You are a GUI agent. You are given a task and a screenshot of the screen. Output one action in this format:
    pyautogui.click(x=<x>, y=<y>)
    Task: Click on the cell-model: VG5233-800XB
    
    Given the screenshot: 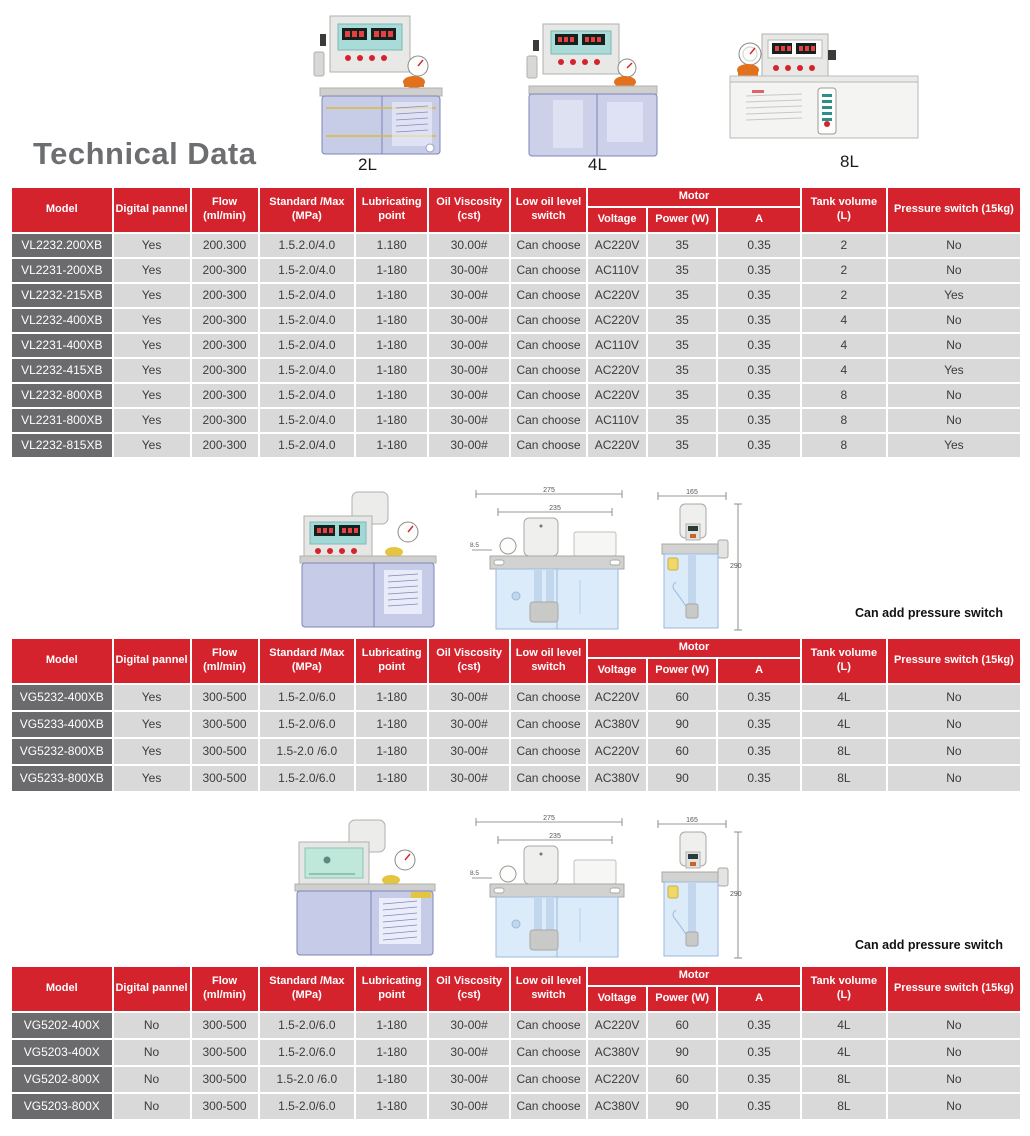 What is the action you would take?
    pyautogui.click(x=62, y=778)
    